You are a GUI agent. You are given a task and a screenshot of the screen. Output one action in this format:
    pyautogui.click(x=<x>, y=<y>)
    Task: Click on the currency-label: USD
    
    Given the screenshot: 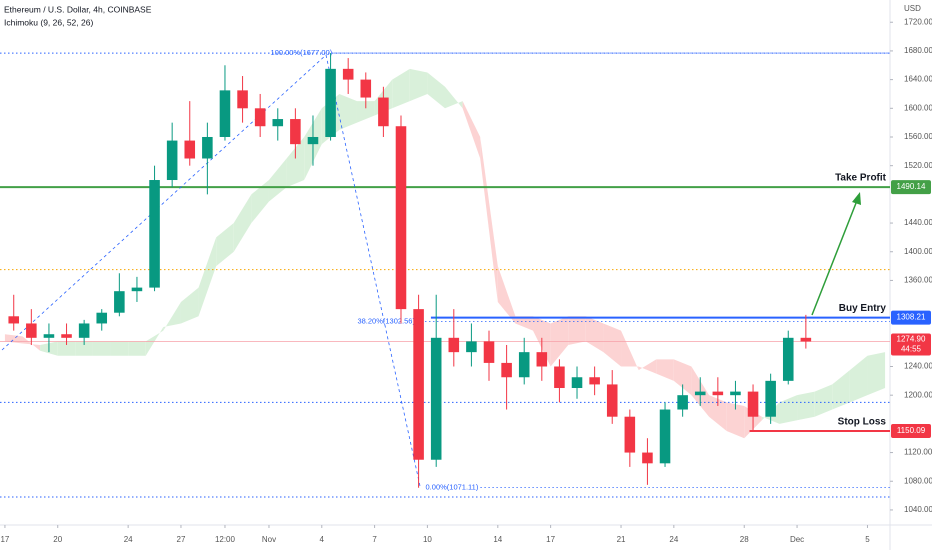 What is the action you would take?
    pyautogui.click(x=912, y=8)
    